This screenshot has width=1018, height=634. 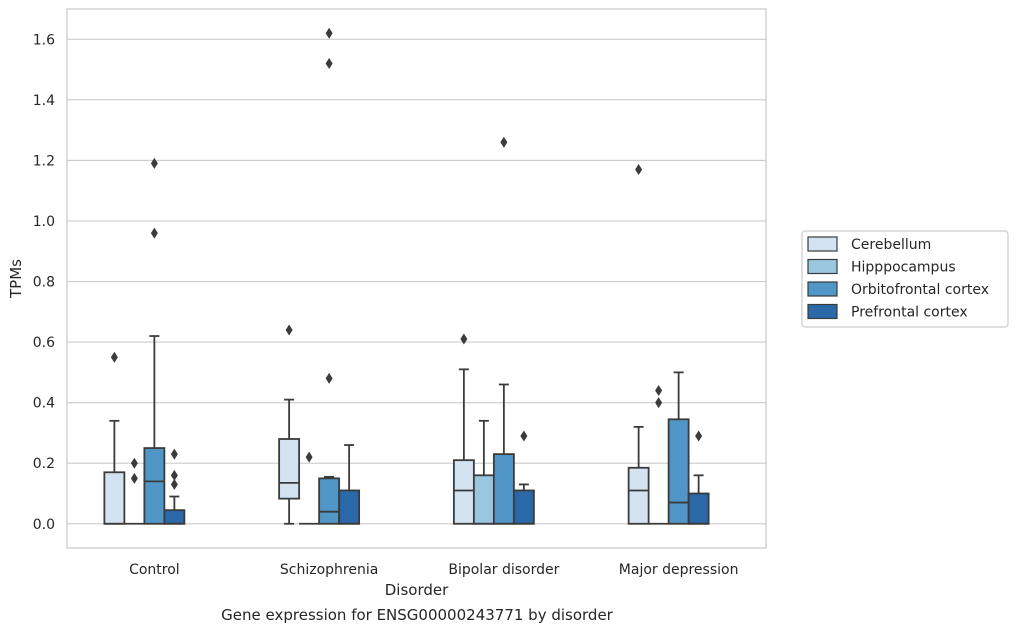 What do you see at coordinates (154, 570) in the screenshot?
I see `x-tick-label: Control` at bounding box center [154, 570].